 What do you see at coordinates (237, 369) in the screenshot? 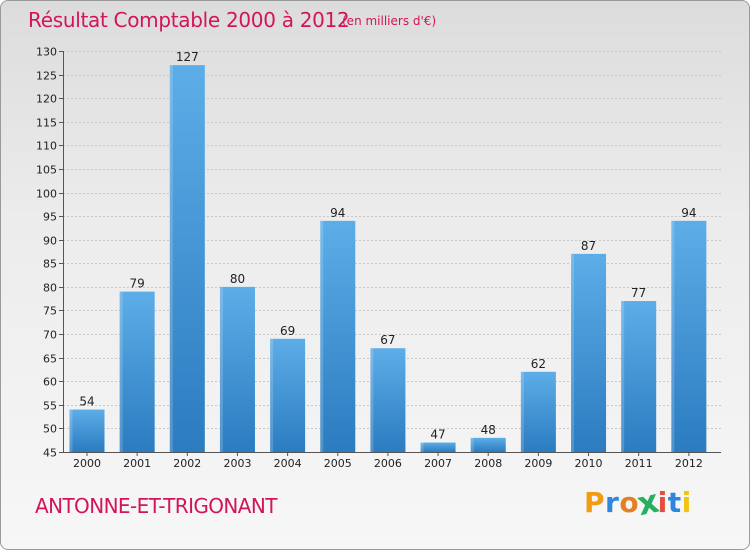
I see `bar-2003` at bounding box center [237, 369].